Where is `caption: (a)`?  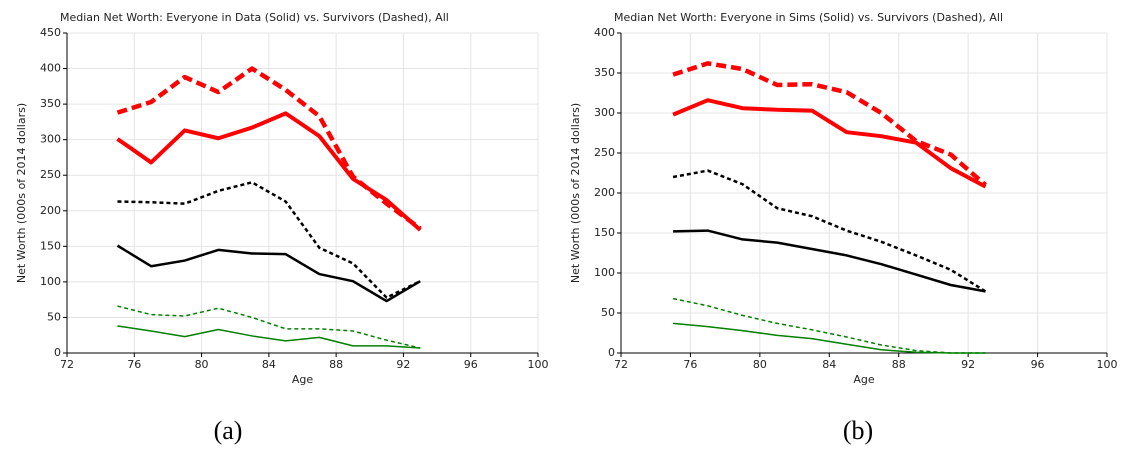
caption: (a) is located at coordinates (228, 430).